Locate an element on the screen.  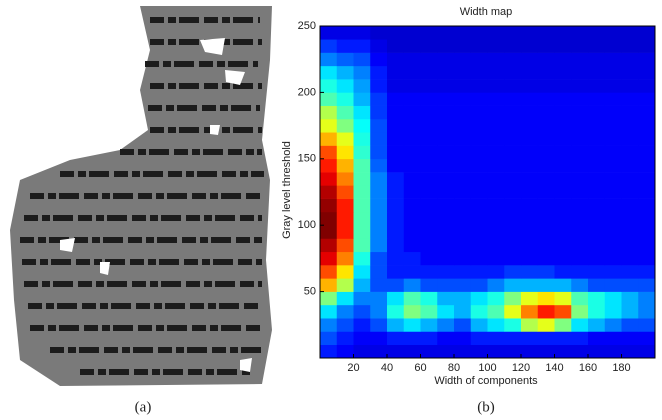
y-axis-label: Gray level threshold is located at coordinates (287, 190).